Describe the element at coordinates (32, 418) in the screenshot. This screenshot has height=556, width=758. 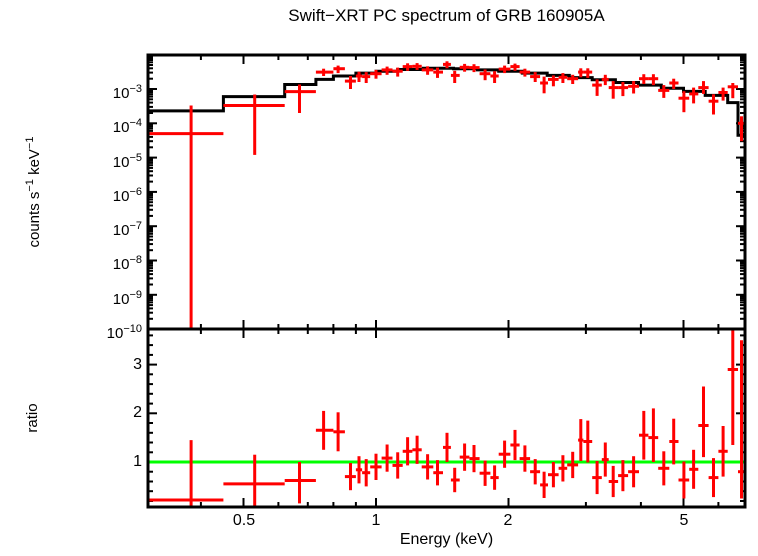
I see `bottom-y-axis-label: ratio` at that location.